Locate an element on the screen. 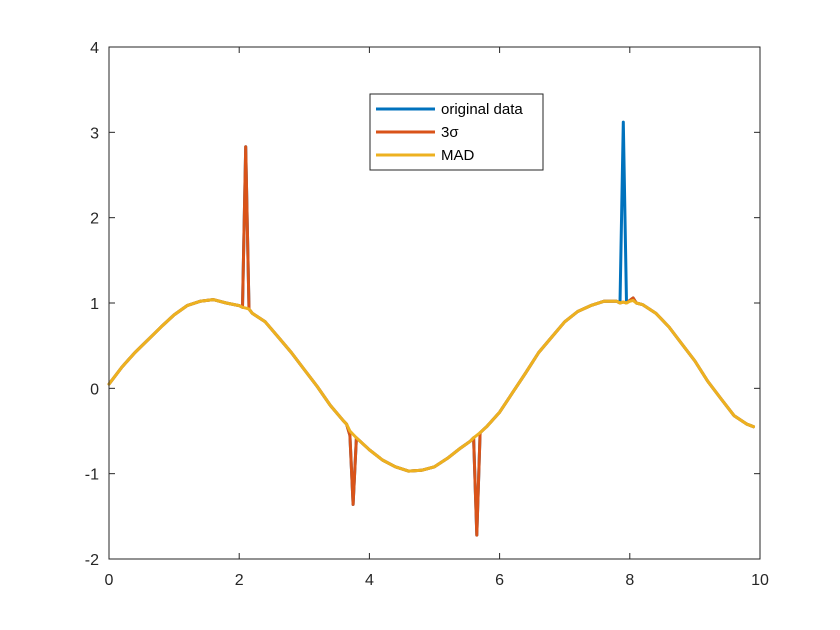  legend-label-1: original data is located at coordinates (482, 109).